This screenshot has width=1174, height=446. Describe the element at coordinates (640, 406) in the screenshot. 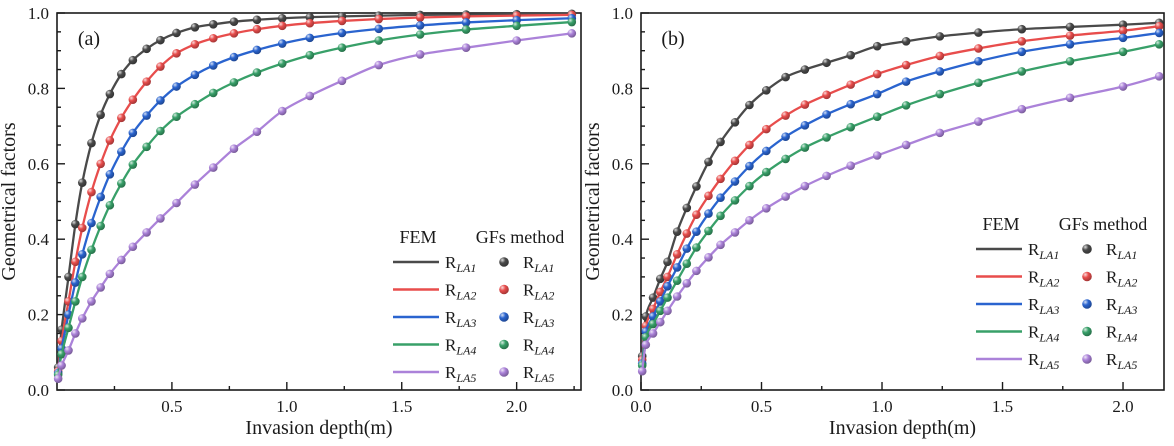

I see `x-tick-label: 0.0` at that location.